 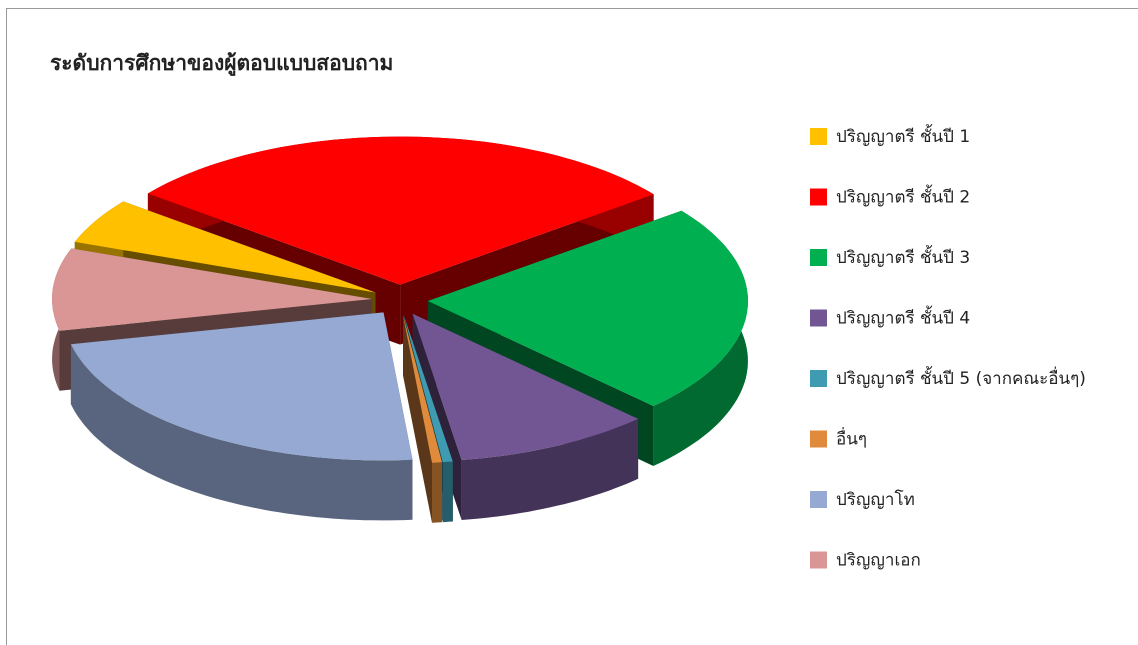 What do you see at coordinates (903, 256) in the screenshot?
I see `legend-label: ปริญญาตรี ชั้นปี 3` at bounding box center [903, 256].